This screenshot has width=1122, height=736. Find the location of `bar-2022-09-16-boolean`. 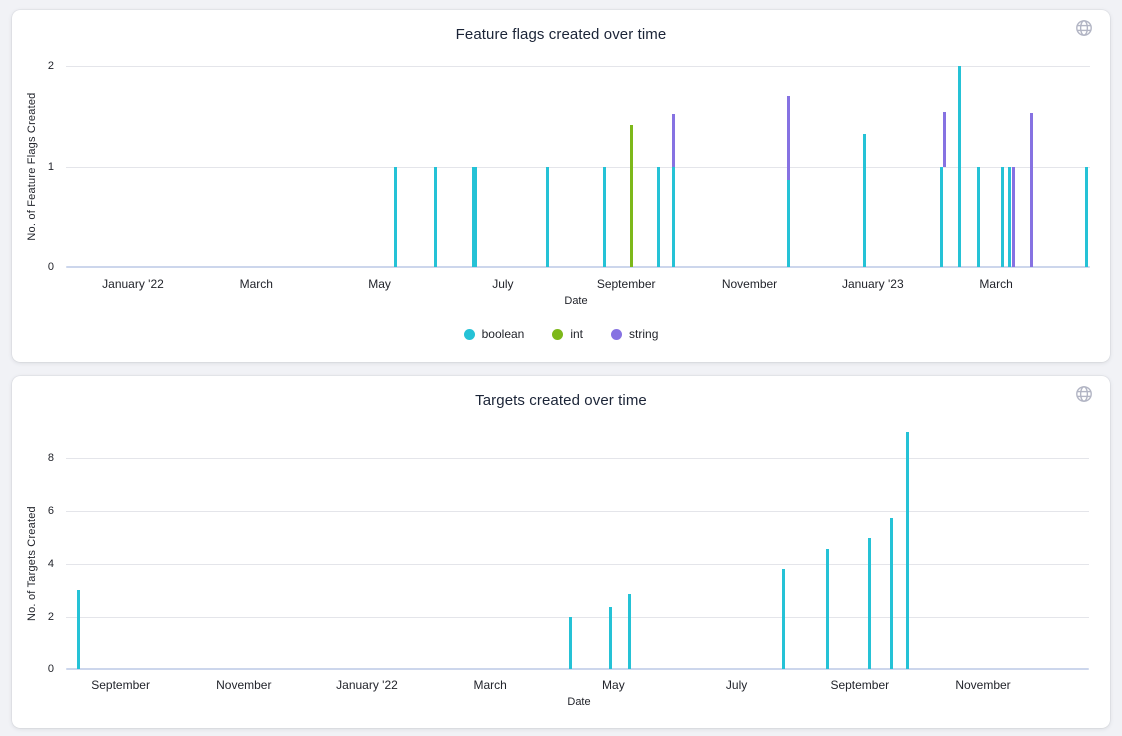

bar-2022-09-16-boolean is located at coordinates (658, 216).